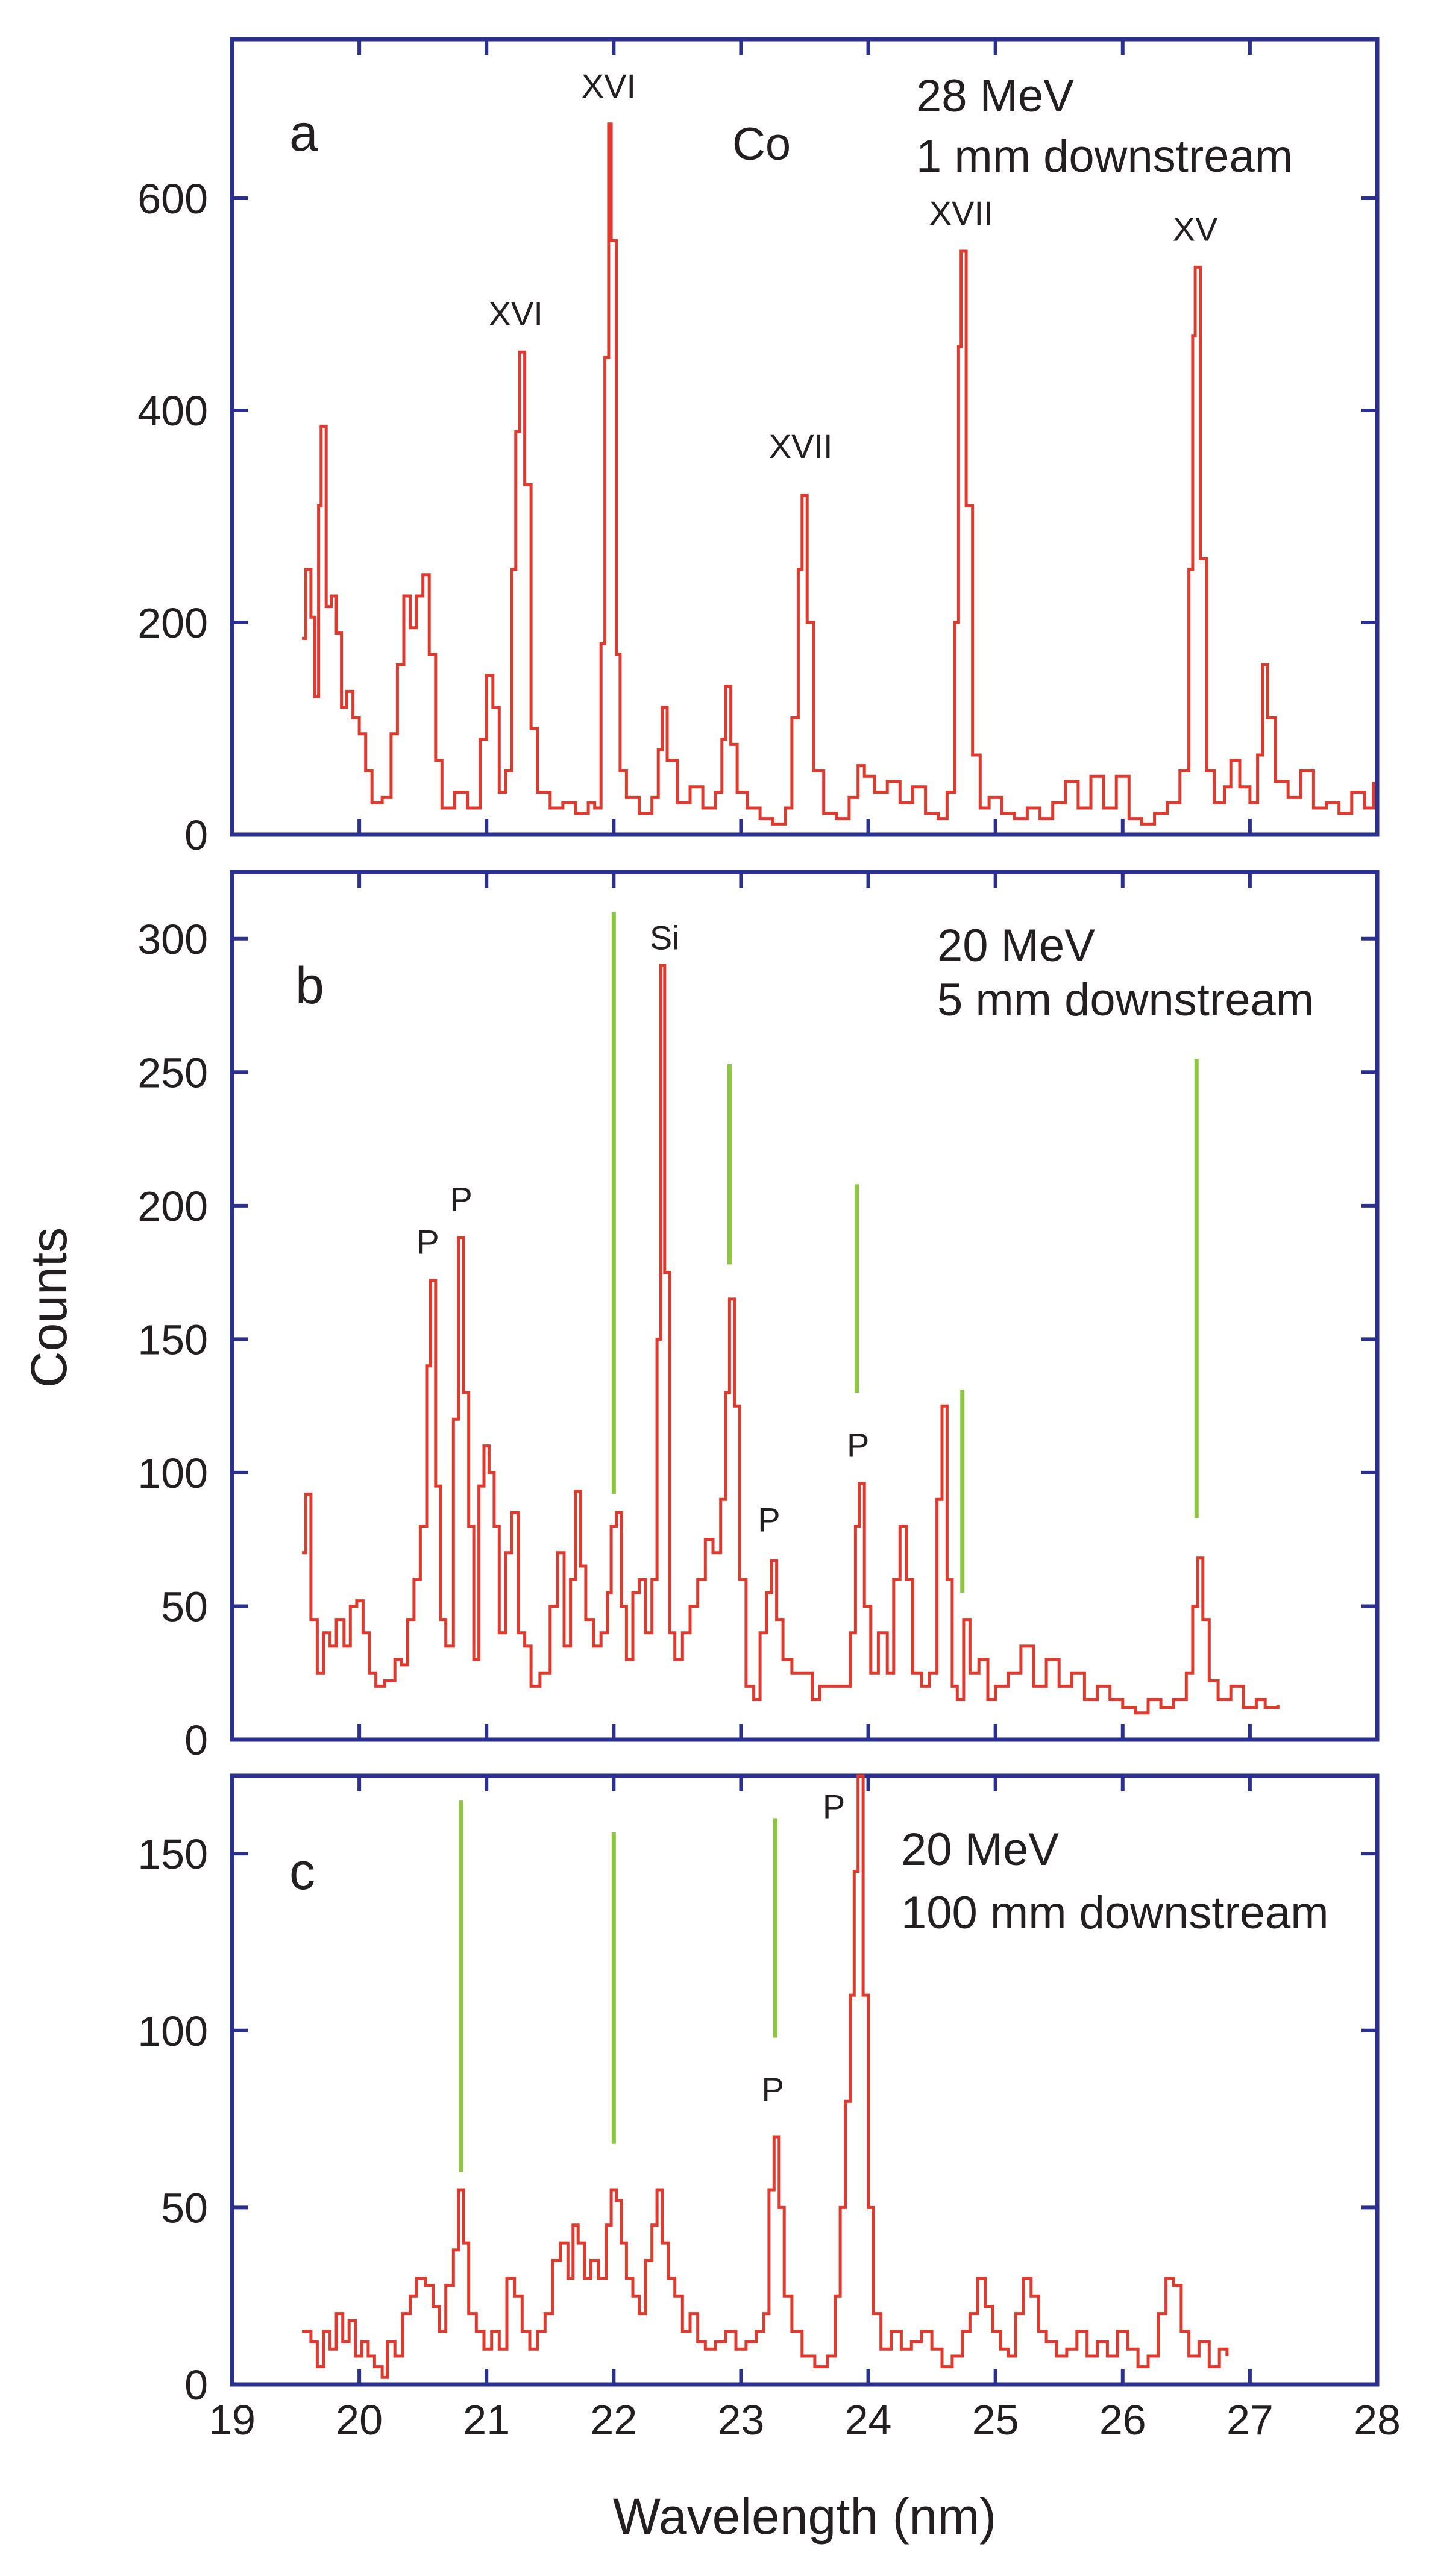  I want to click on panel-b-ytick-label: 50, so click(185, 1606).